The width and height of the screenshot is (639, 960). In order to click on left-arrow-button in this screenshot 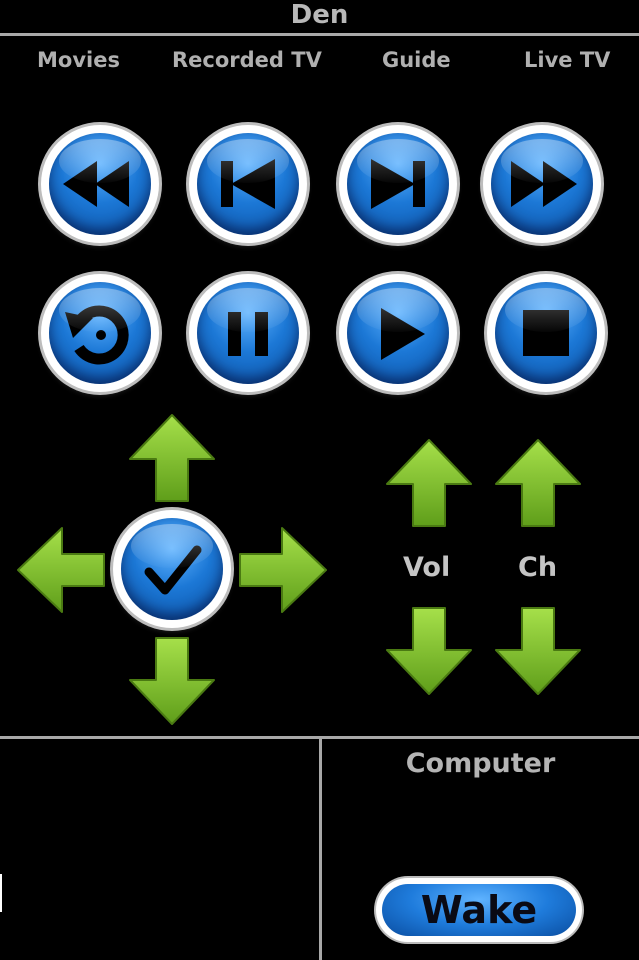, I will do `click(61, 570)`.